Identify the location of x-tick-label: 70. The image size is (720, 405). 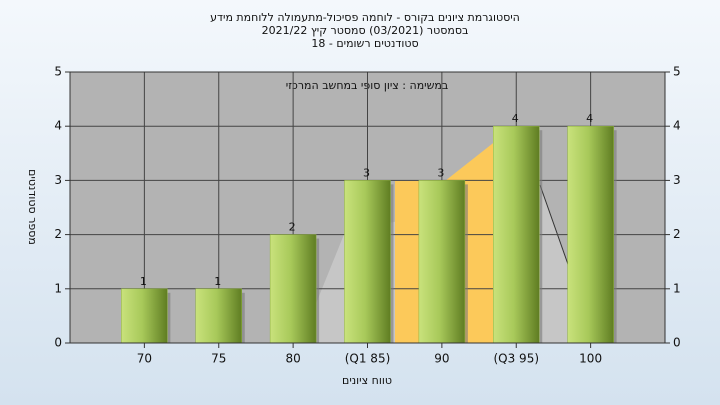
(144, 359).